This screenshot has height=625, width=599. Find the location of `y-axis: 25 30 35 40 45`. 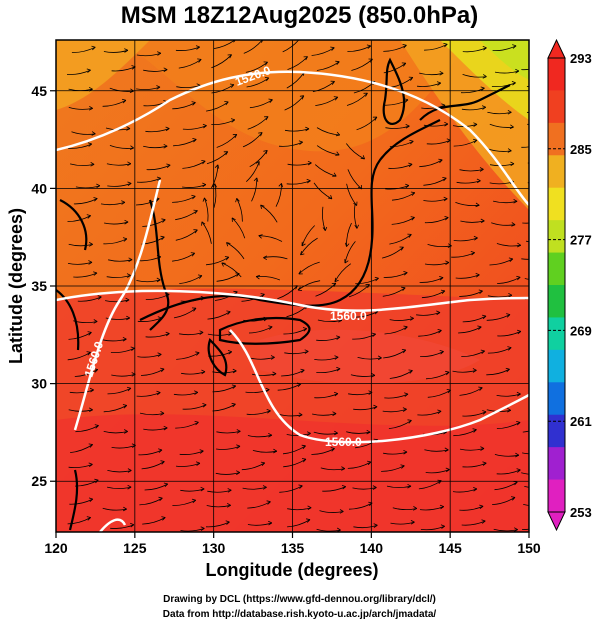

y-axis: 25 30 35 40 45 is located at coordinates (43, 286).